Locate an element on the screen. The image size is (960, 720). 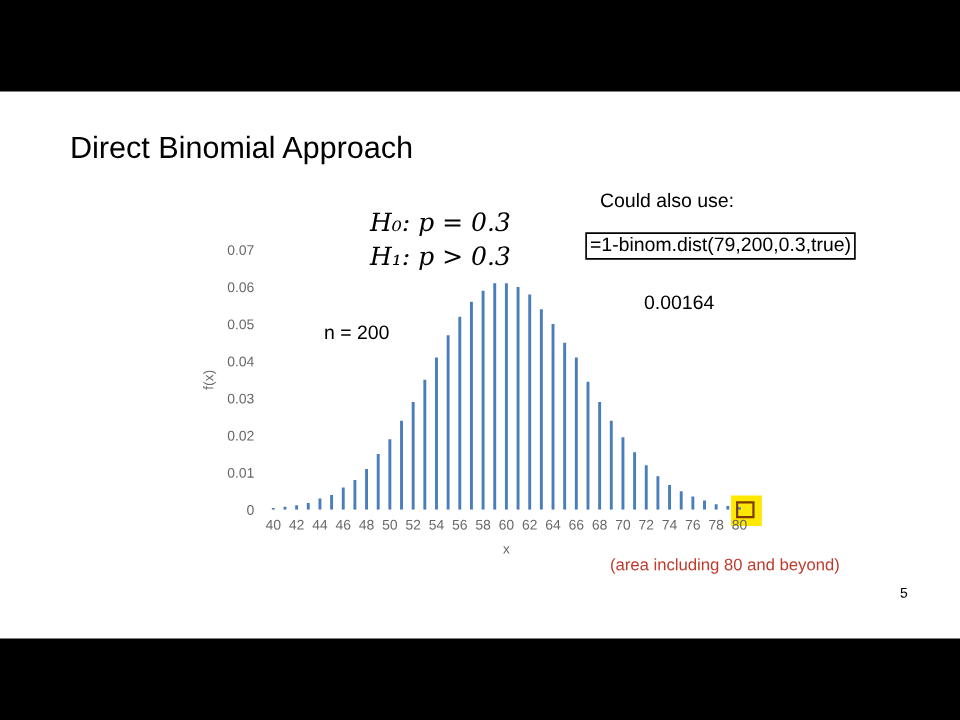
annotation: n = 200 is located at coordinates (357, 332).